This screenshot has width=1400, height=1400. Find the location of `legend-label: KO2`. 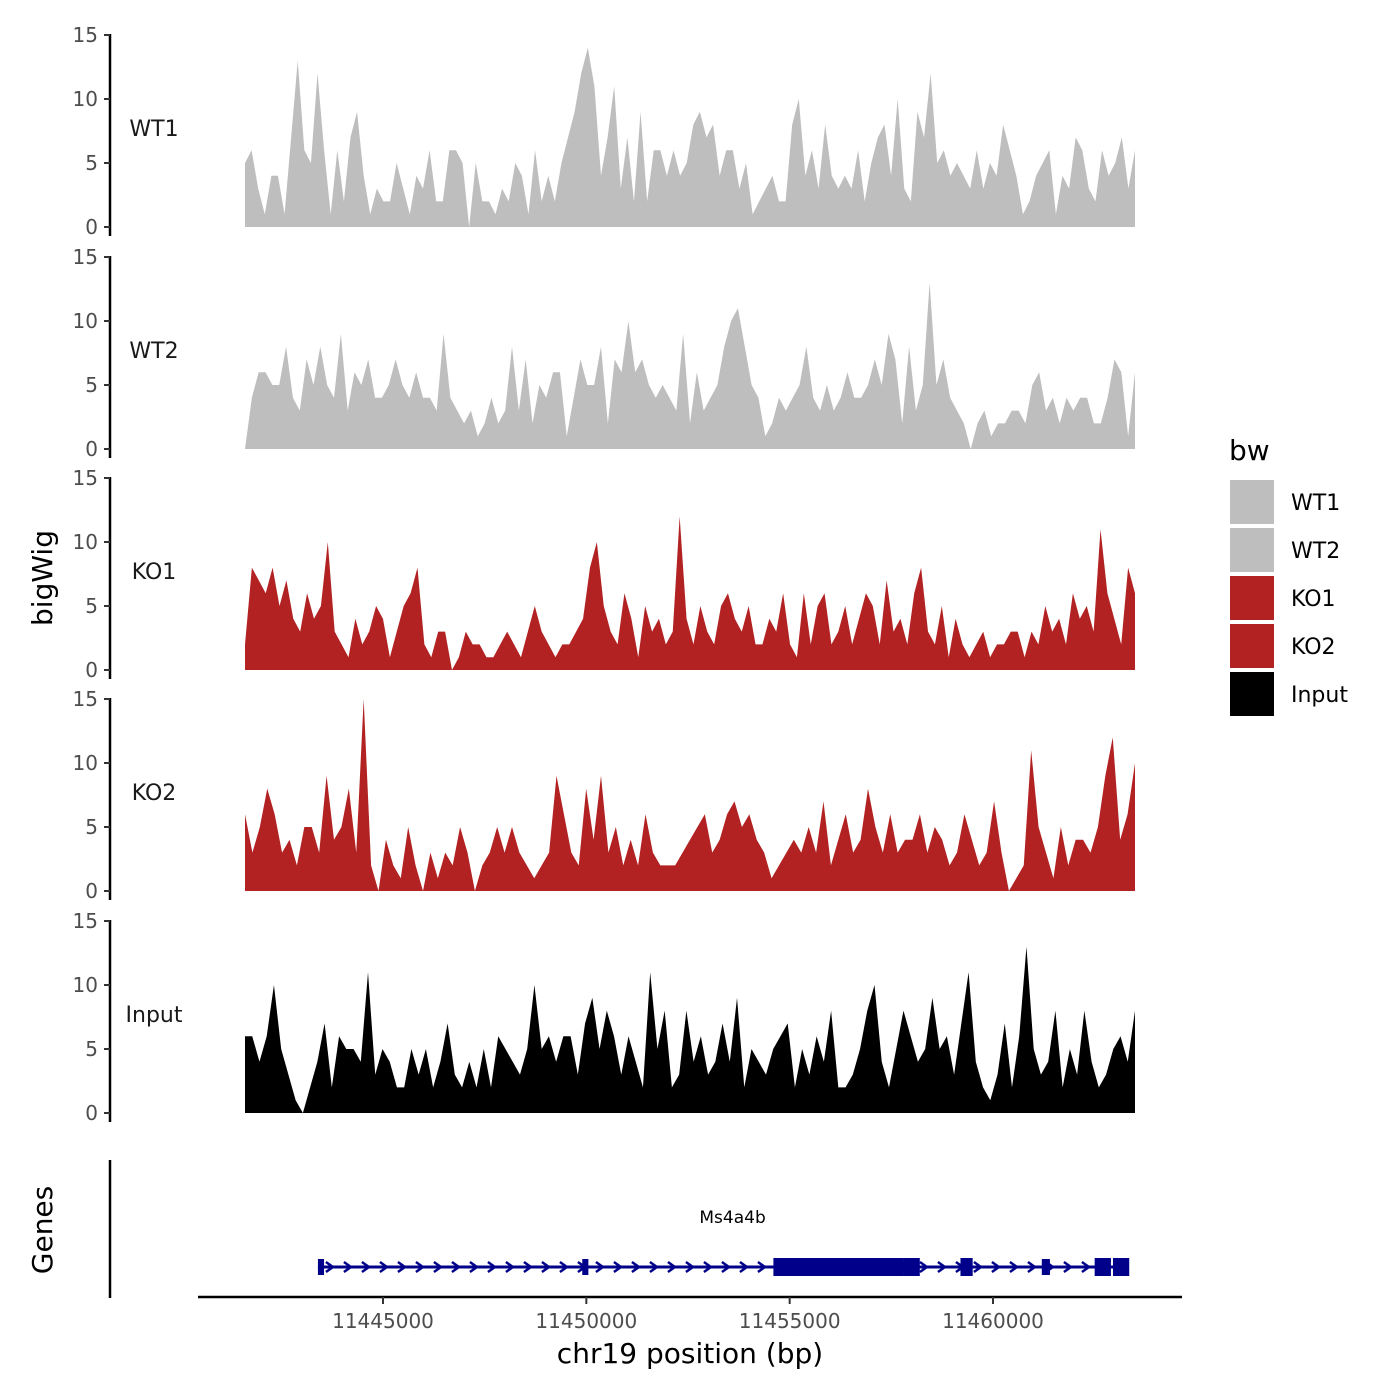

legend-label: KO2 is located at coordinates (1313, 647).